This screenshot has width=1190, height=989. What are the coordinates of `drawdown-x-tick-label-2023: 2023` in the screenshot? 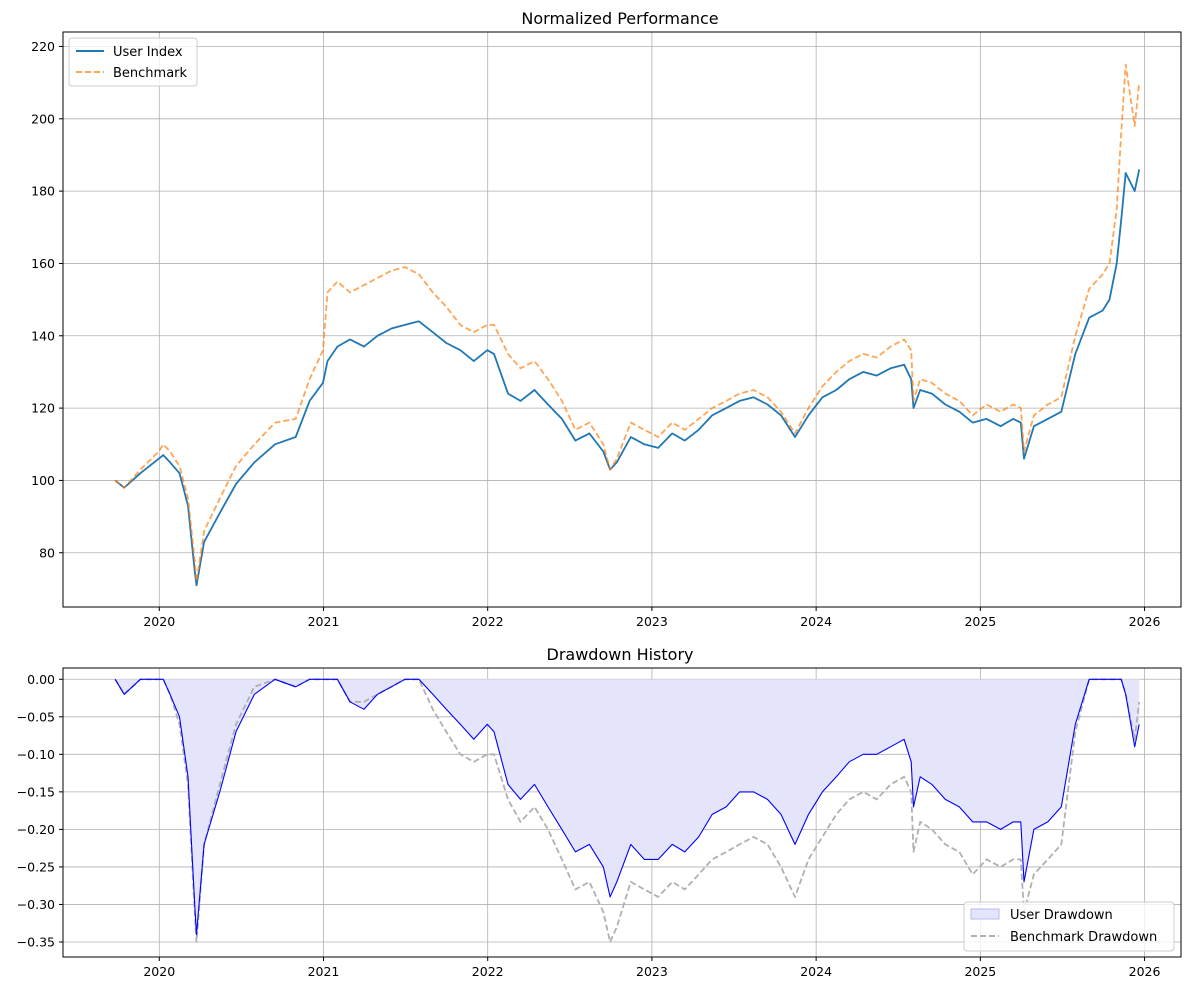 It's located at (652, 971).